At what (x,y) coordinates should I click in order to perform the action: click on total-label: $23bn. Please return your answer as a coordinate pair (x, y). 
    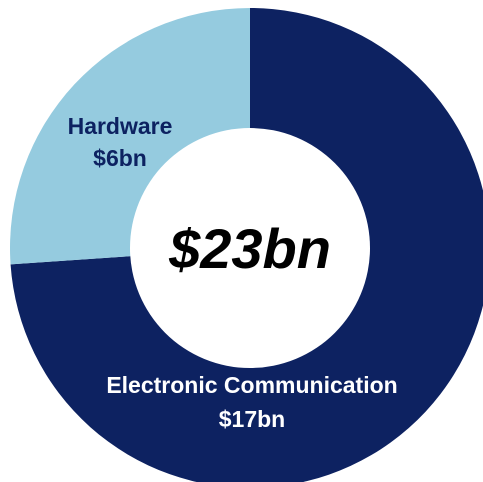
    Looking at the image, I should click on (249, 248).